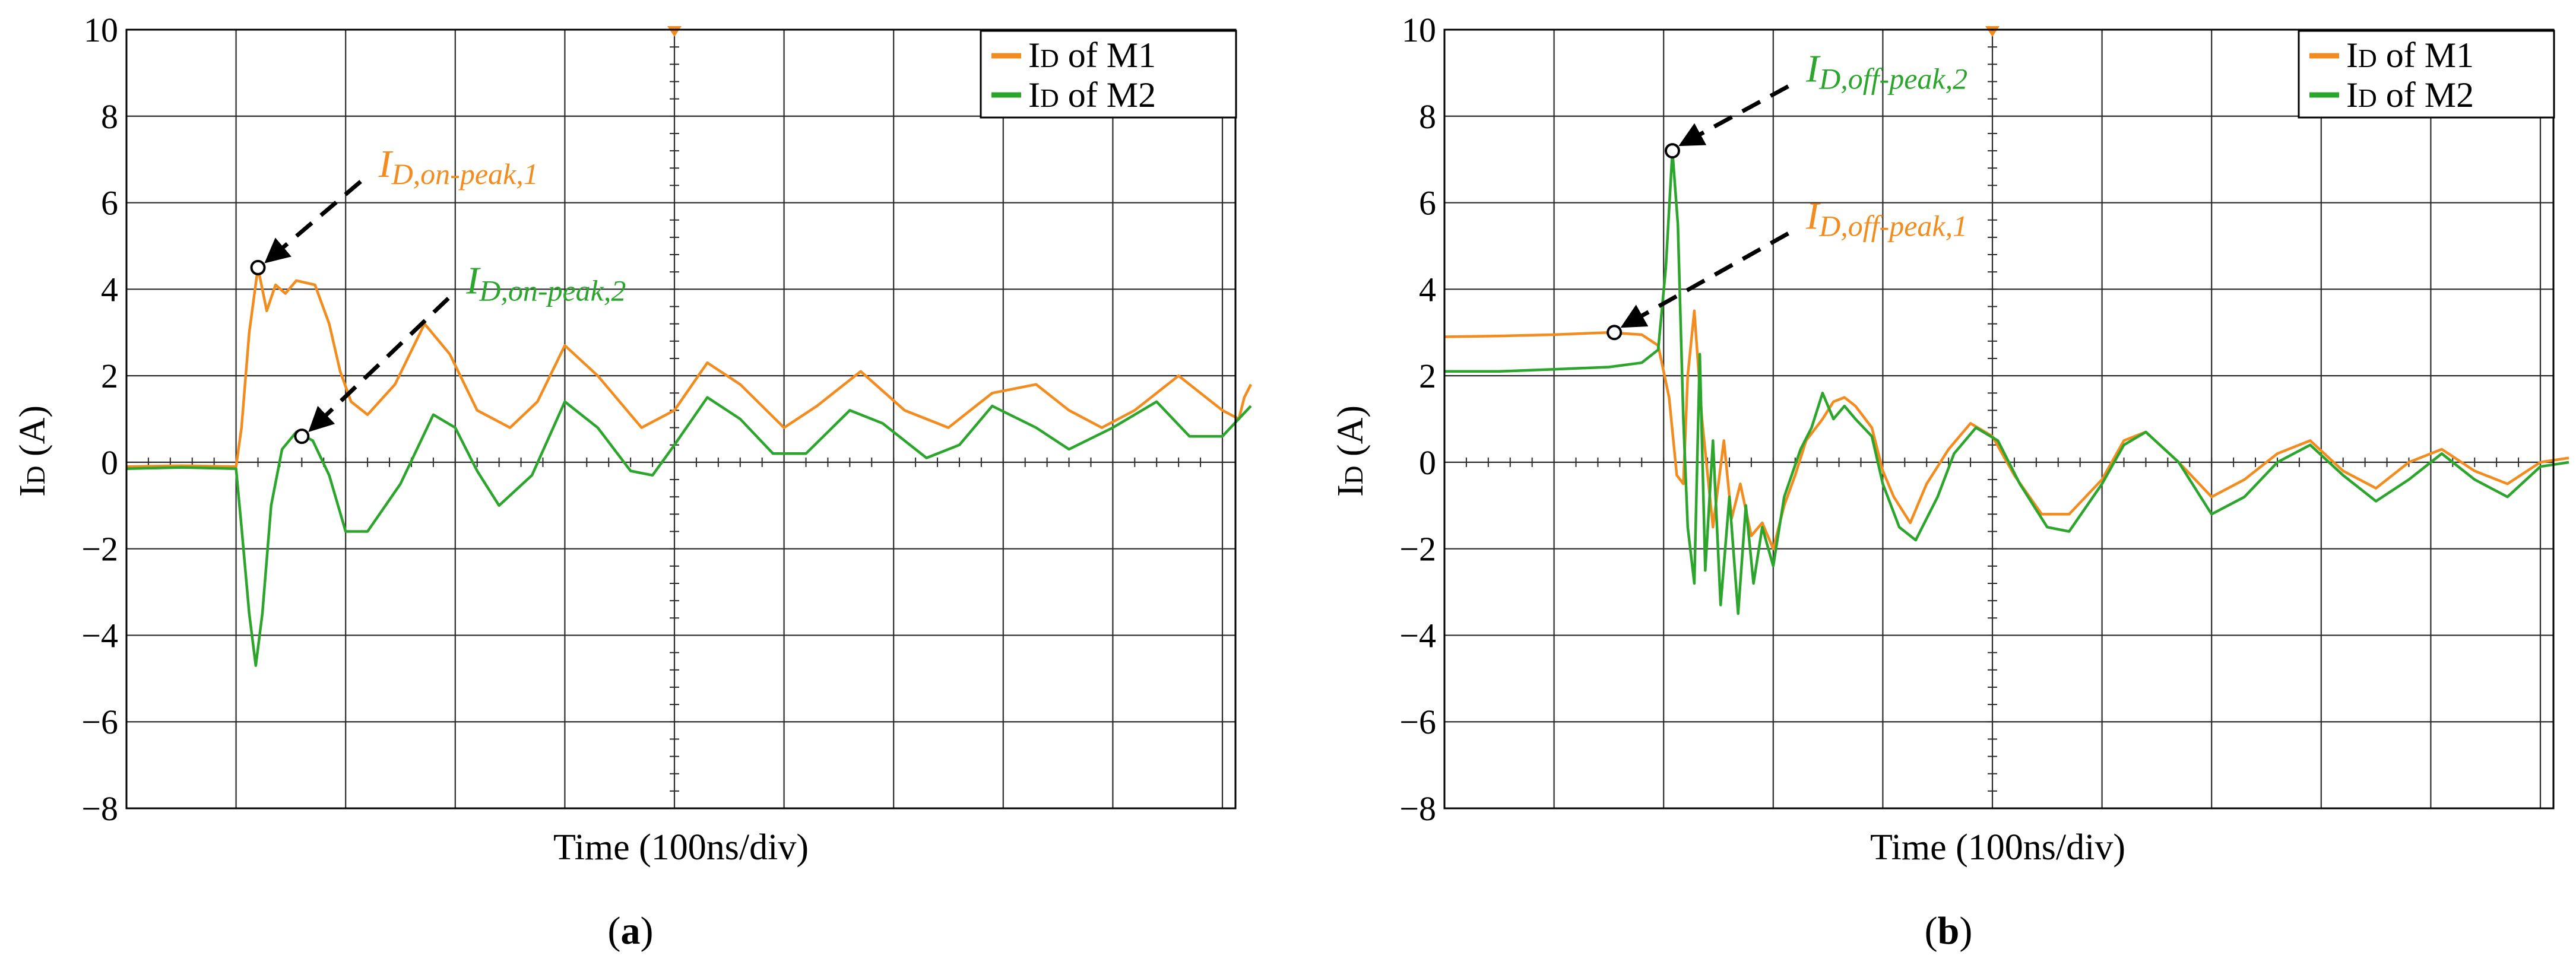 This screenshot has height=965, width=2576. I want to click on panel-caption-a: (a), so click(631, 931).